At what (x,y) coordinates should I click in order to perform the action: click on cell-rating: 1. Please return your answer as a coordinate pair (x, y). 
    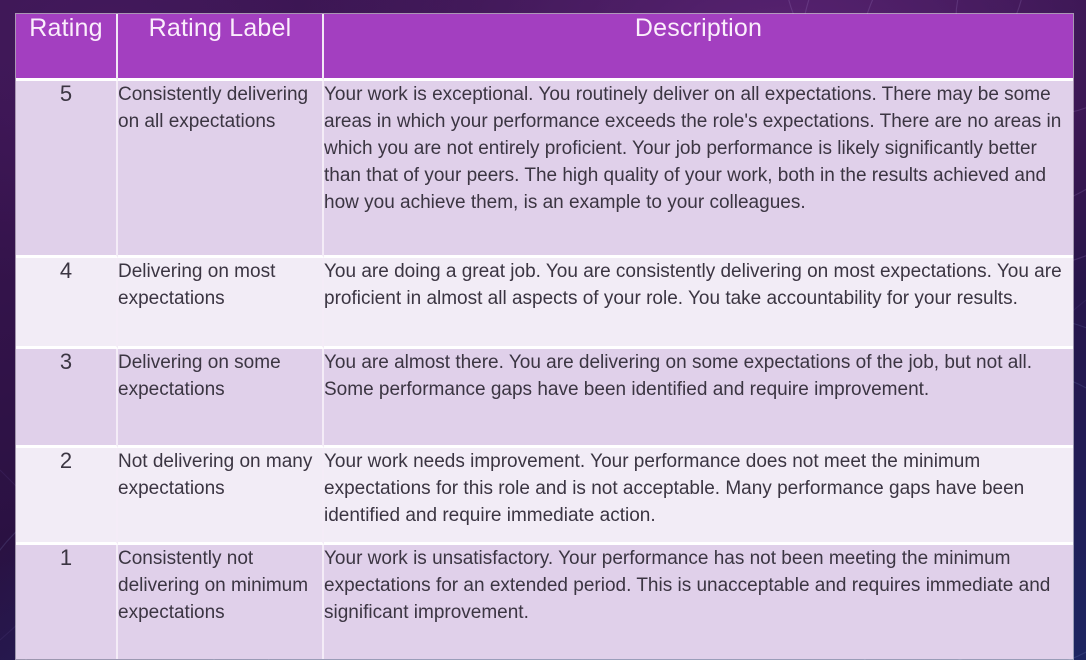
    Looking at the image, I should click on (67, 602).